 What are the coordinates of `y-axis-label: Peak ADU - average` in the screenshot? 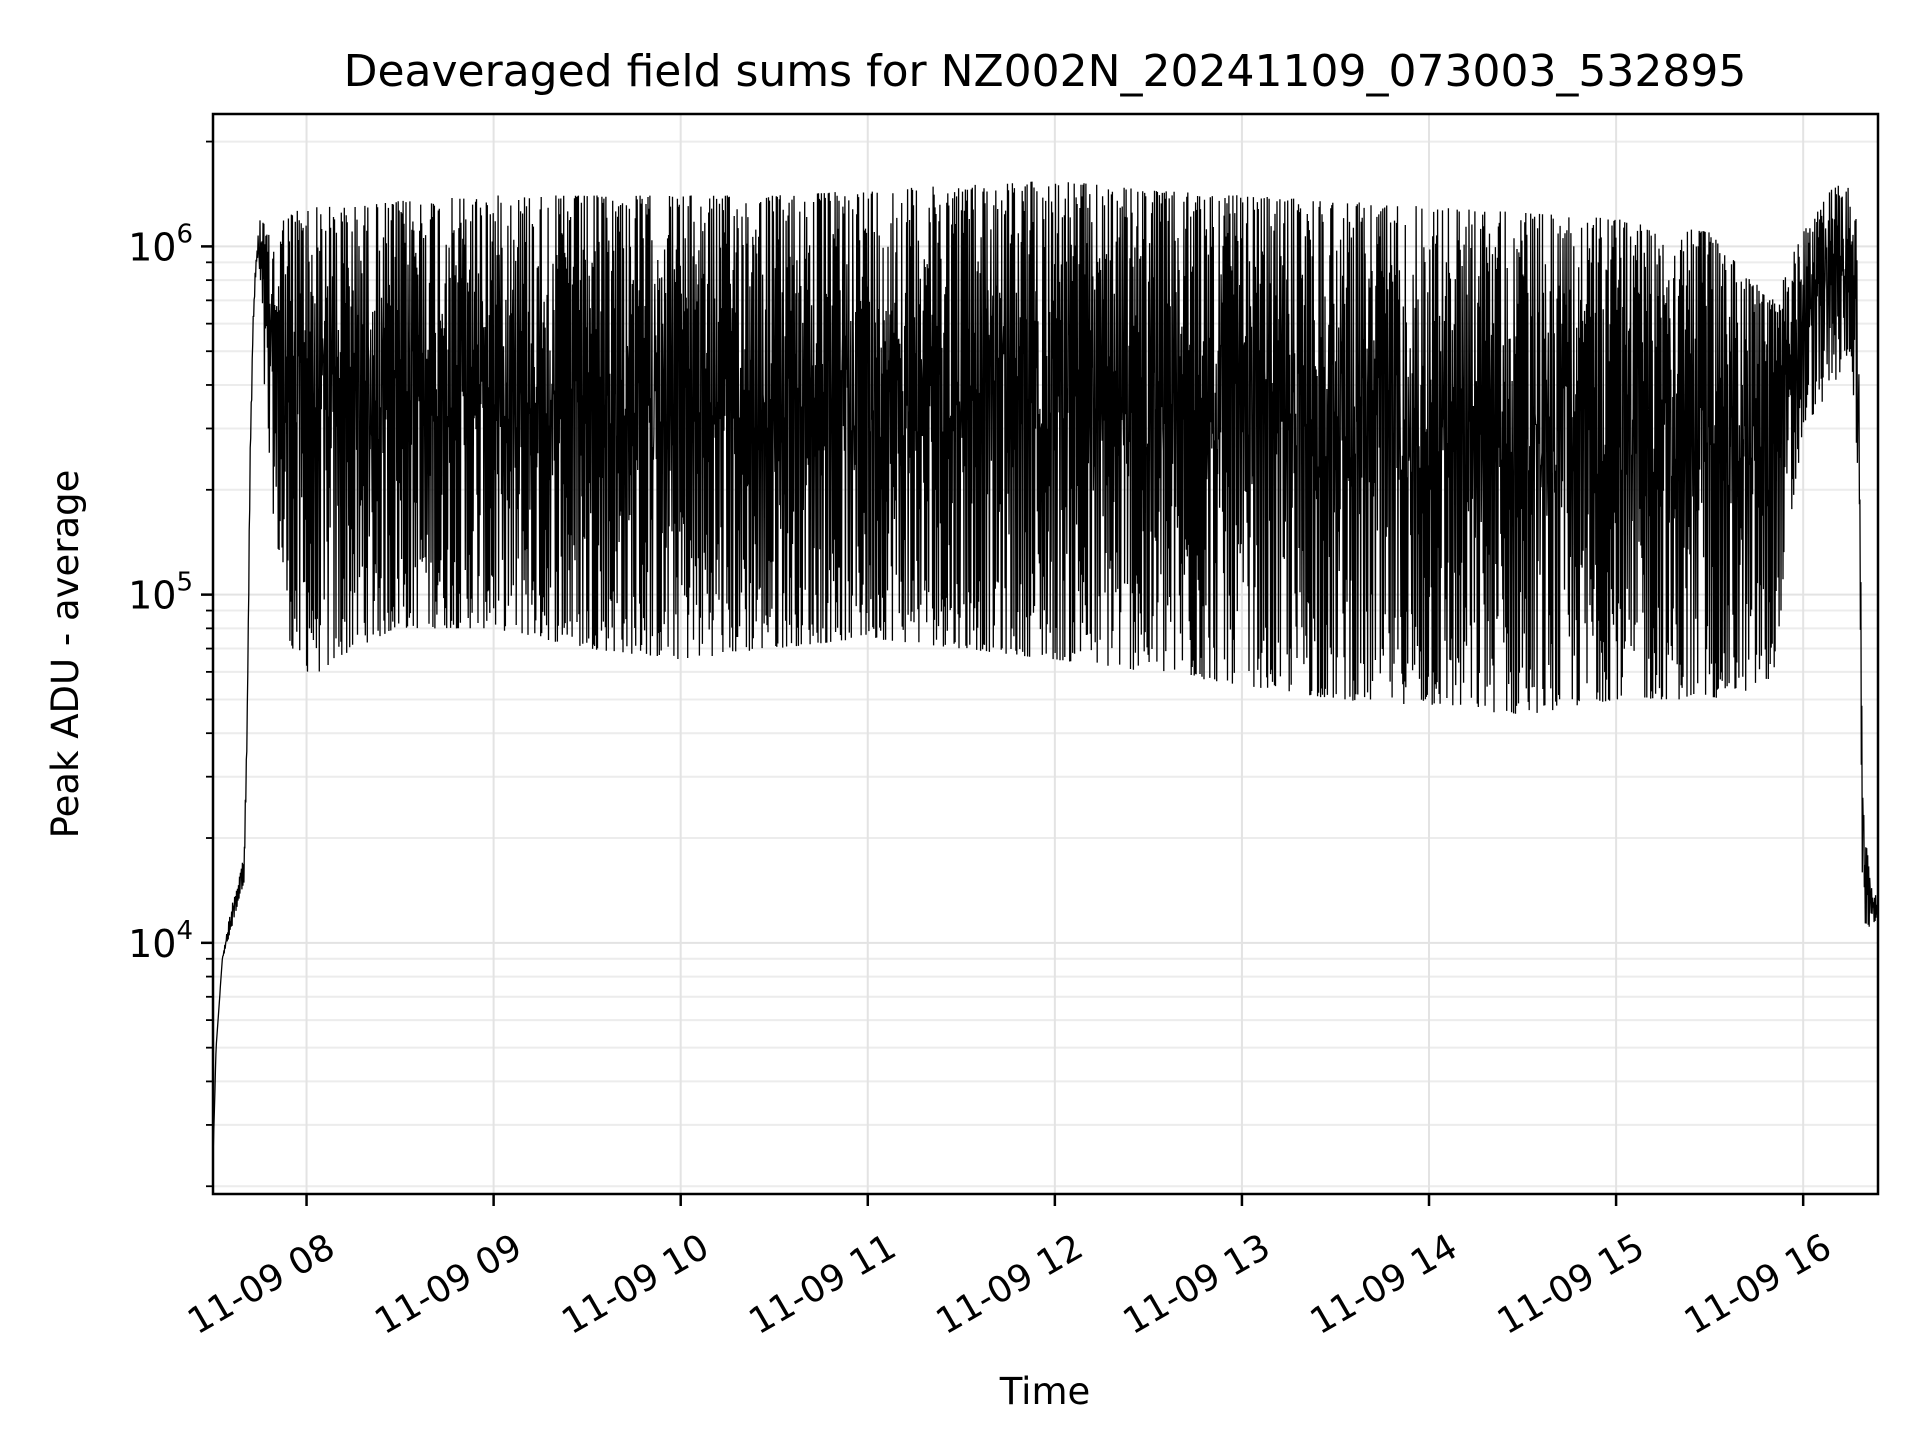 It's located at (65, 654).